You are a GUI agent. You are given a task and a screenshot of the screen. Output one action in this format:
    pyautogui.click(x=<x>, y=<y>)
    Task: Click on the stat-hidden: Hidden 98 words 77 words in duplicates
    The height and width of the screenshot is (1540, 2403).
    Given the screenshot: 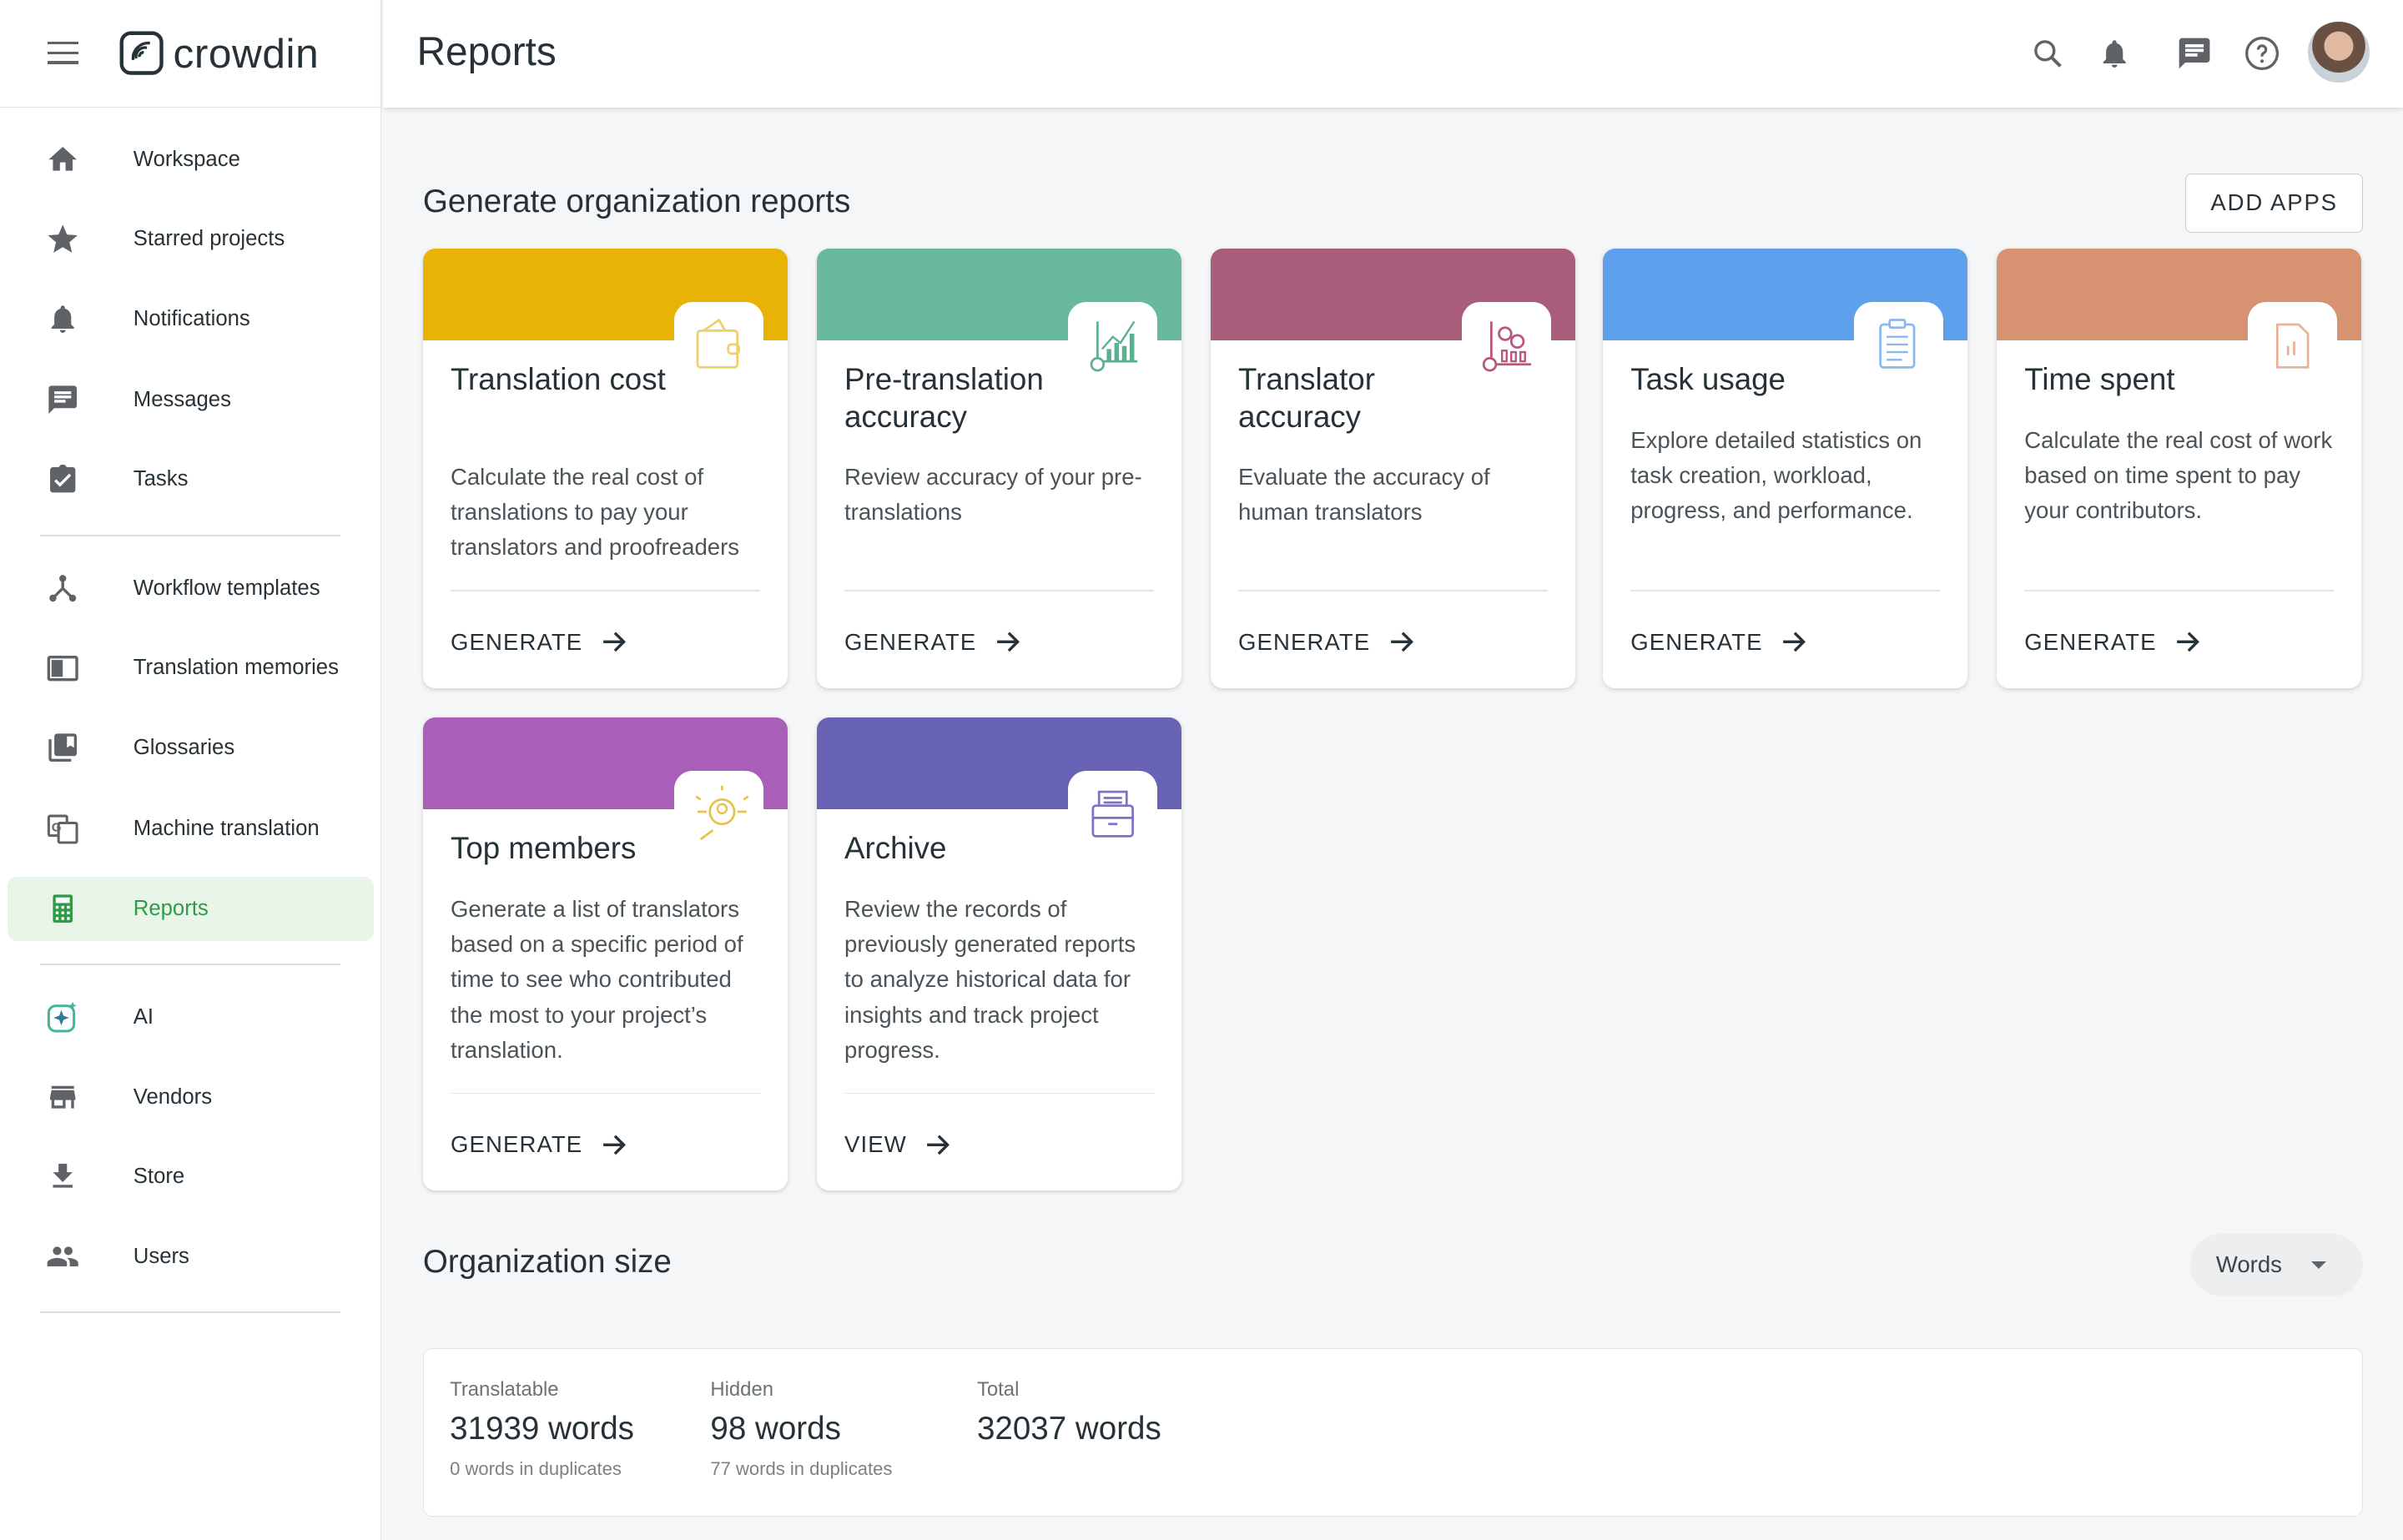 What is the action you would take?
    pyautogui.click(x=801, y=1429)
    